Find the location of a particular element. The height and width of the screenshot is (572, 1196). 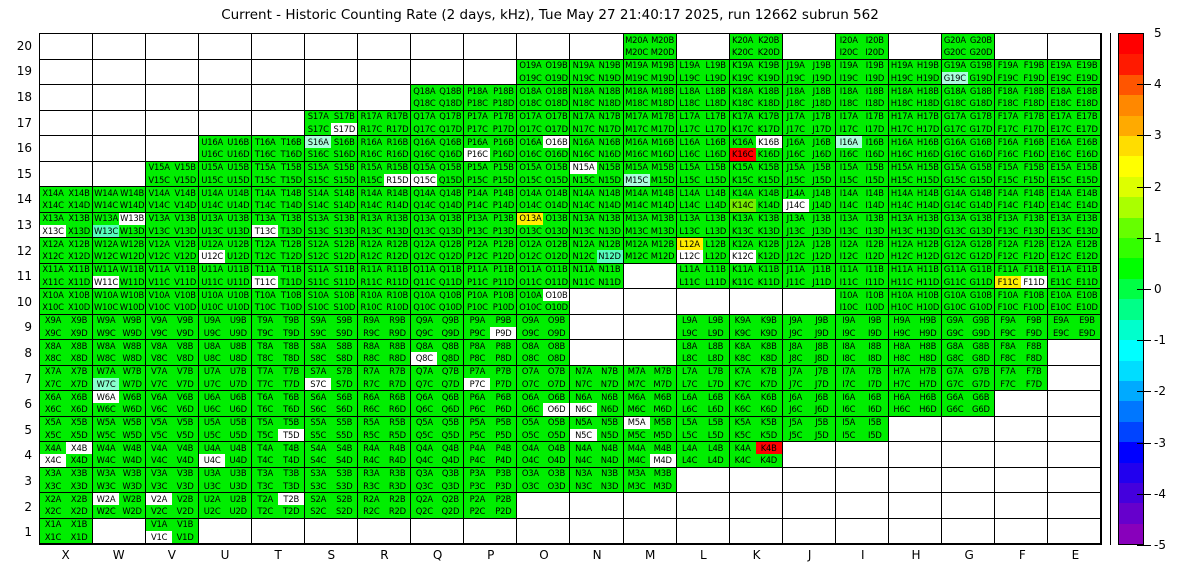

pmt-R15B: R15B is located at coordinates (397, 167).